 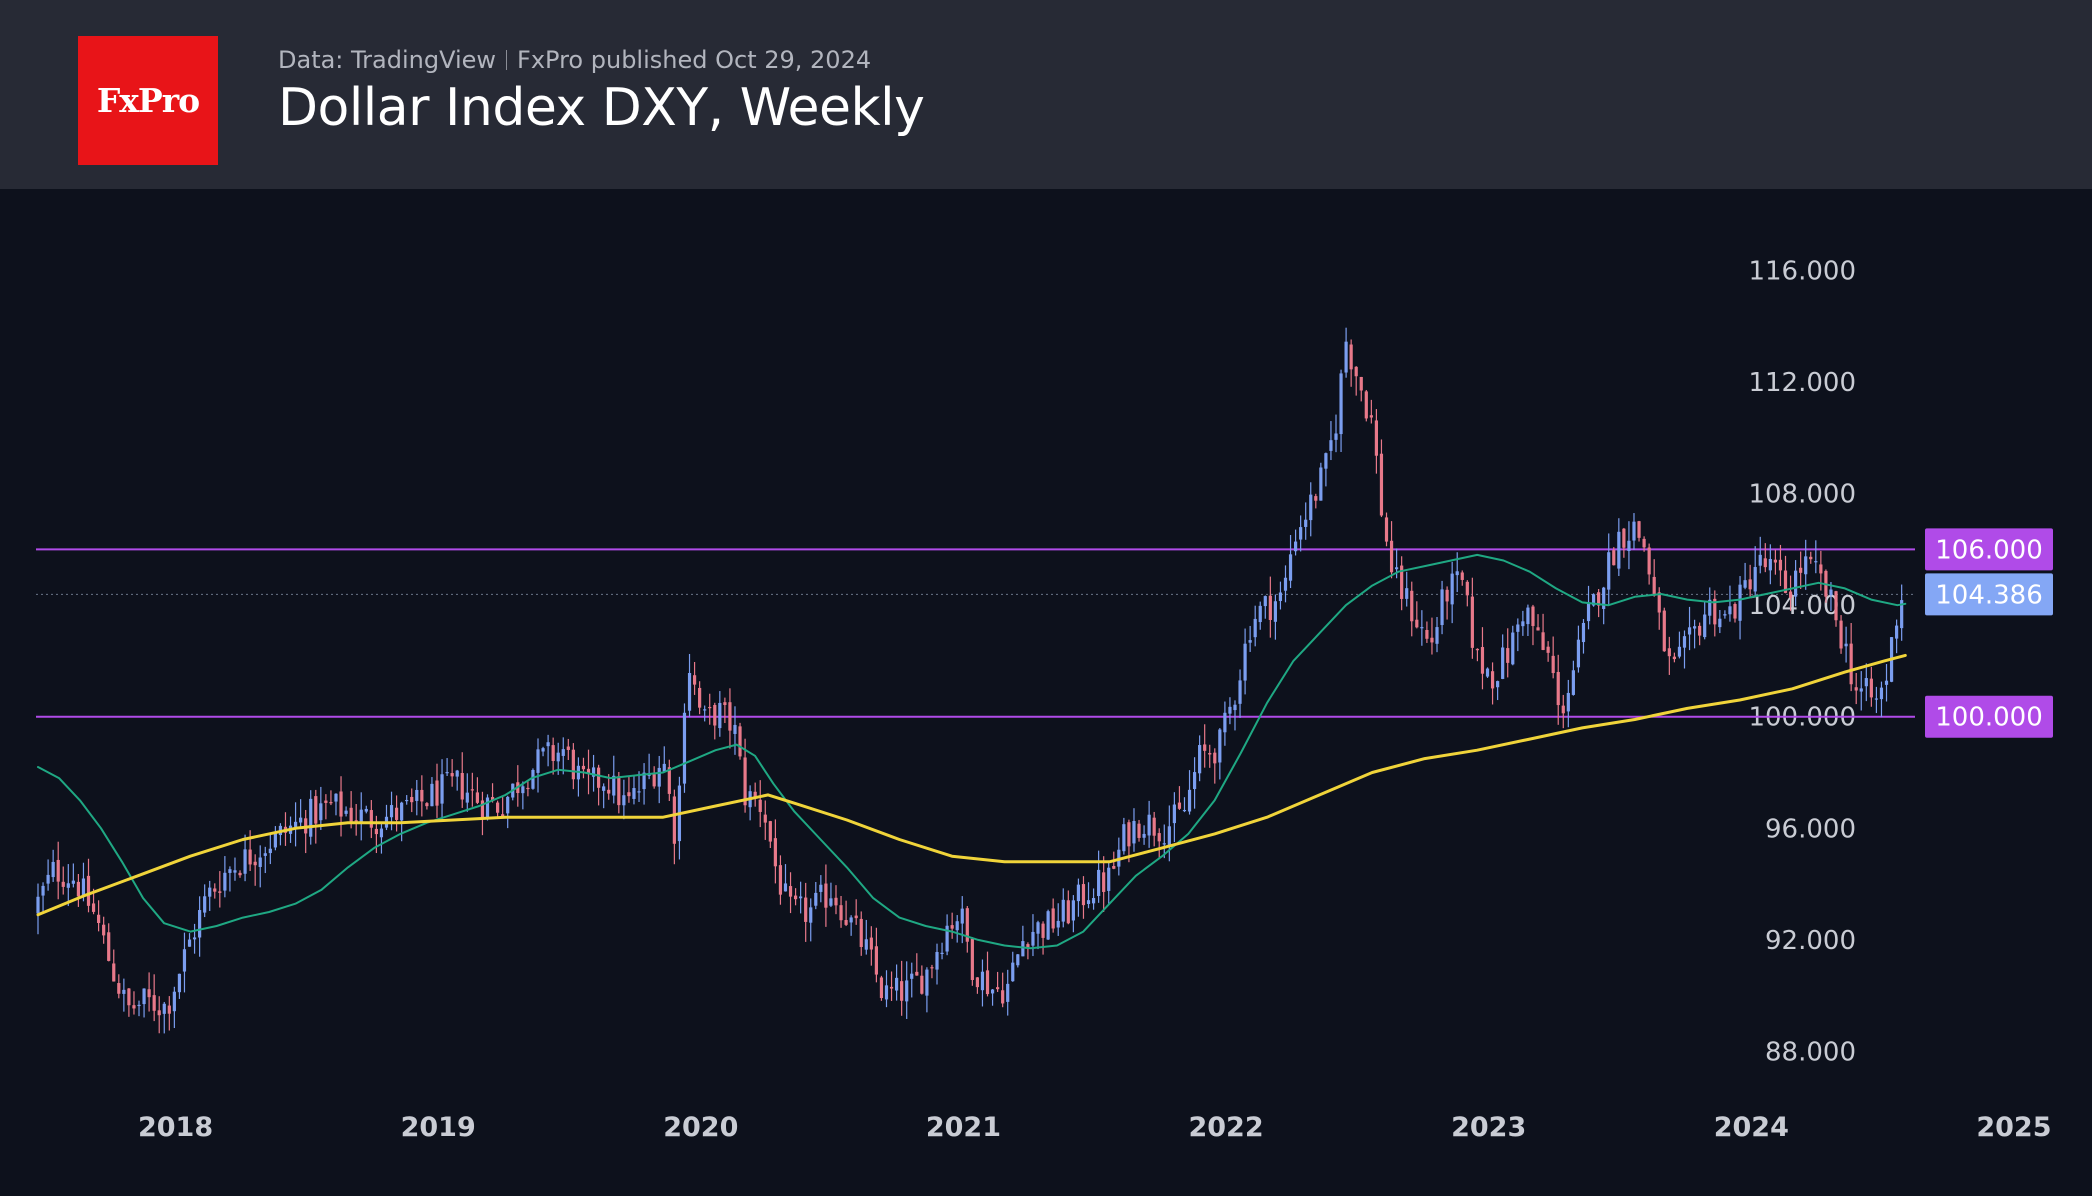 What do you see at coordinates (1802, 383) in the screenshot?
I see `y-tick-label: 112.000` at bounding box center [1802, 383].